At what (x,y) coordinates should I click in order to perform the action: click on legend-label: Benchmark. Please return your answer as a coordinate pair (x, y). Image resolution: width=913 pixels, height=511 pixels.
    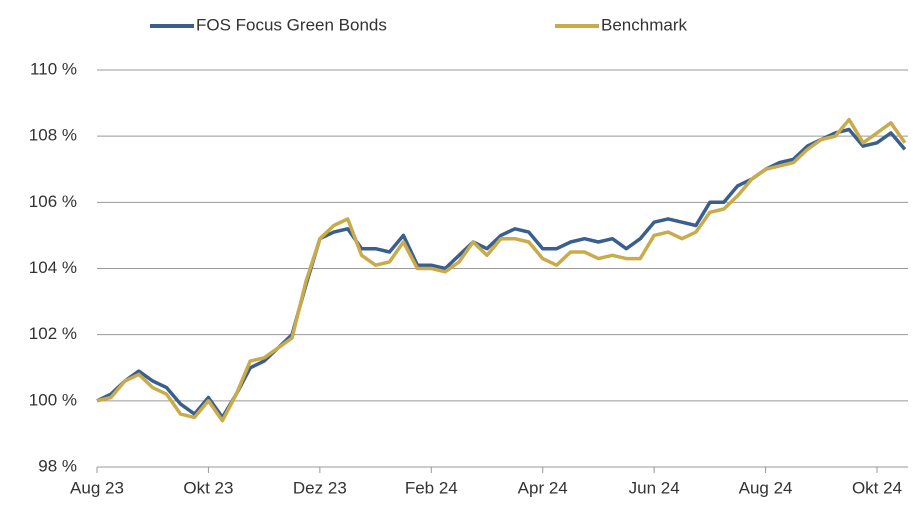
    Looking at the image, I should click on (644, 24).